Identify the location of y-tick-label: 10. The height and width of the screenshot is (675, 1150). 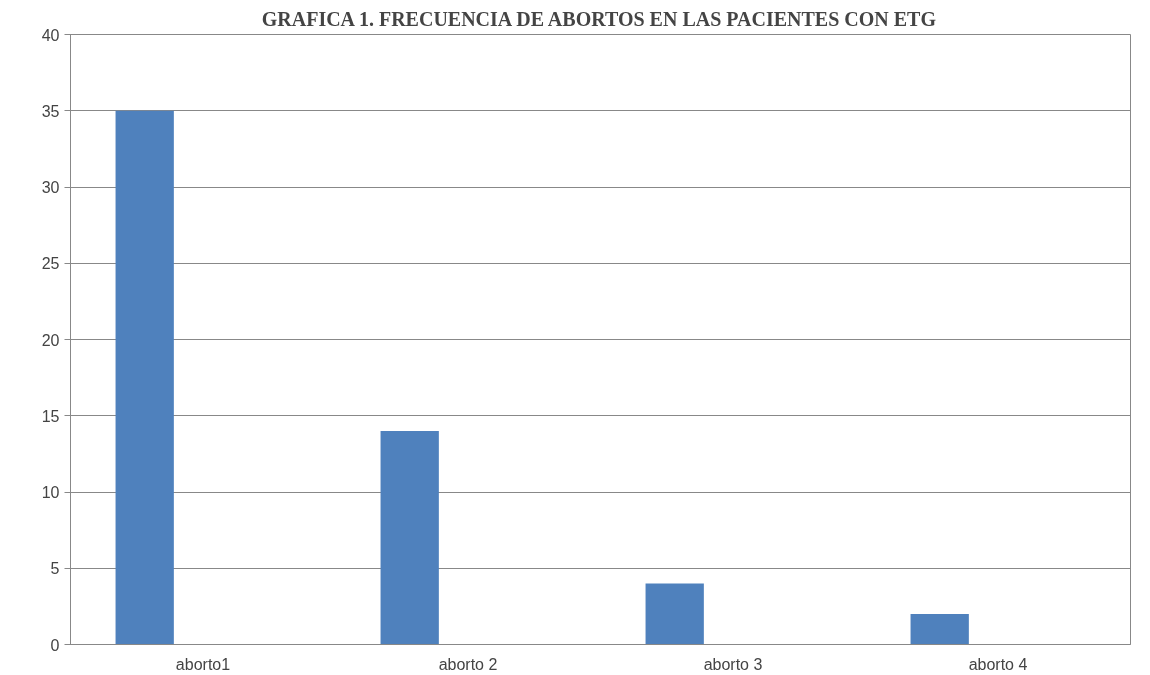
(50, 492).